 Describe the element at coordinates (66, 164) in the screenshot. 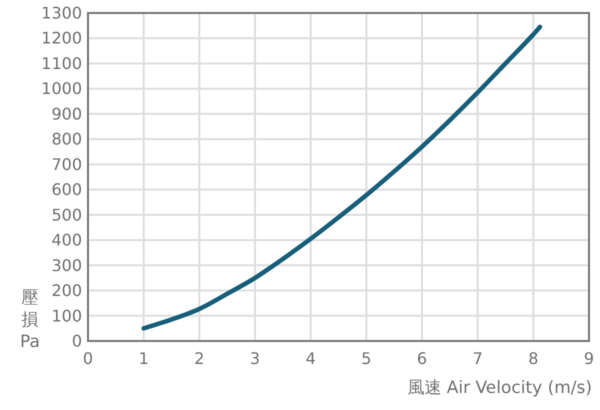

I see `y-tick-label: 700` at that location.